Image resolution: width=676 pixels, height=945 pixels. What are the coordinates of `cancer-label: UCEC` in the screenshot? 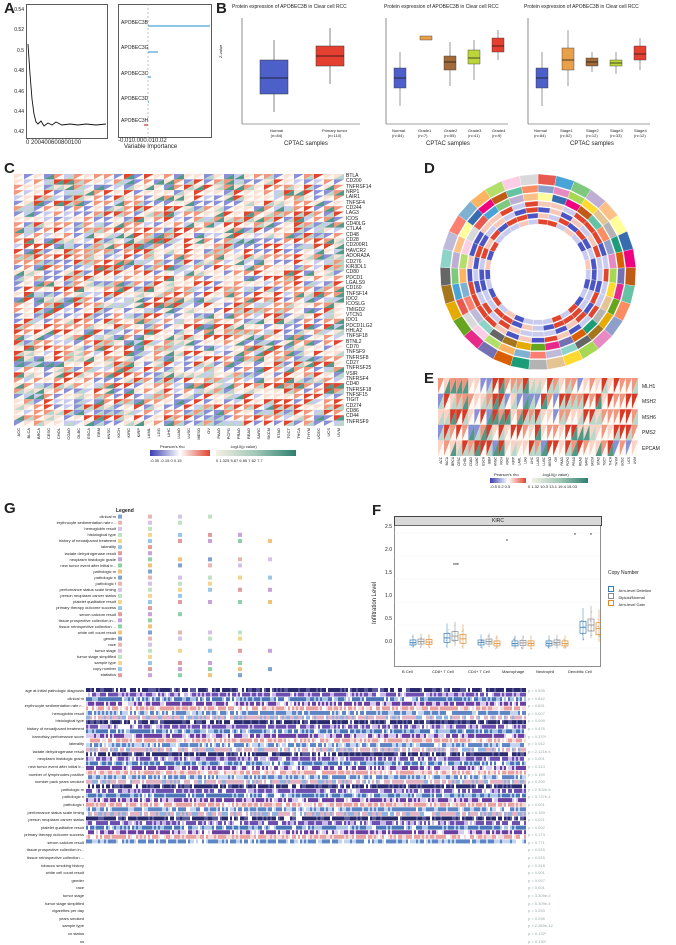 It's located at (318, 433).